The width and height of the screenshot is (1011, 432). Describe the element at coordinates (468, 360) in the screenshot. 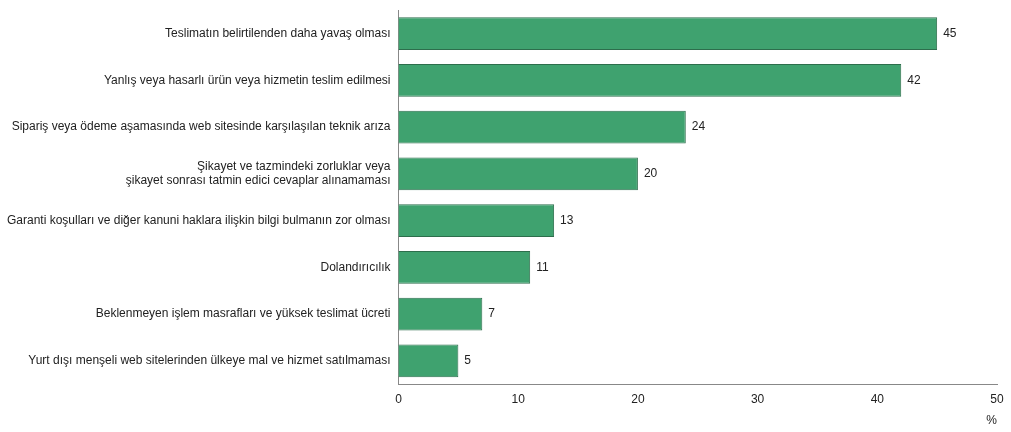

I see `data-label: 5` at that location.